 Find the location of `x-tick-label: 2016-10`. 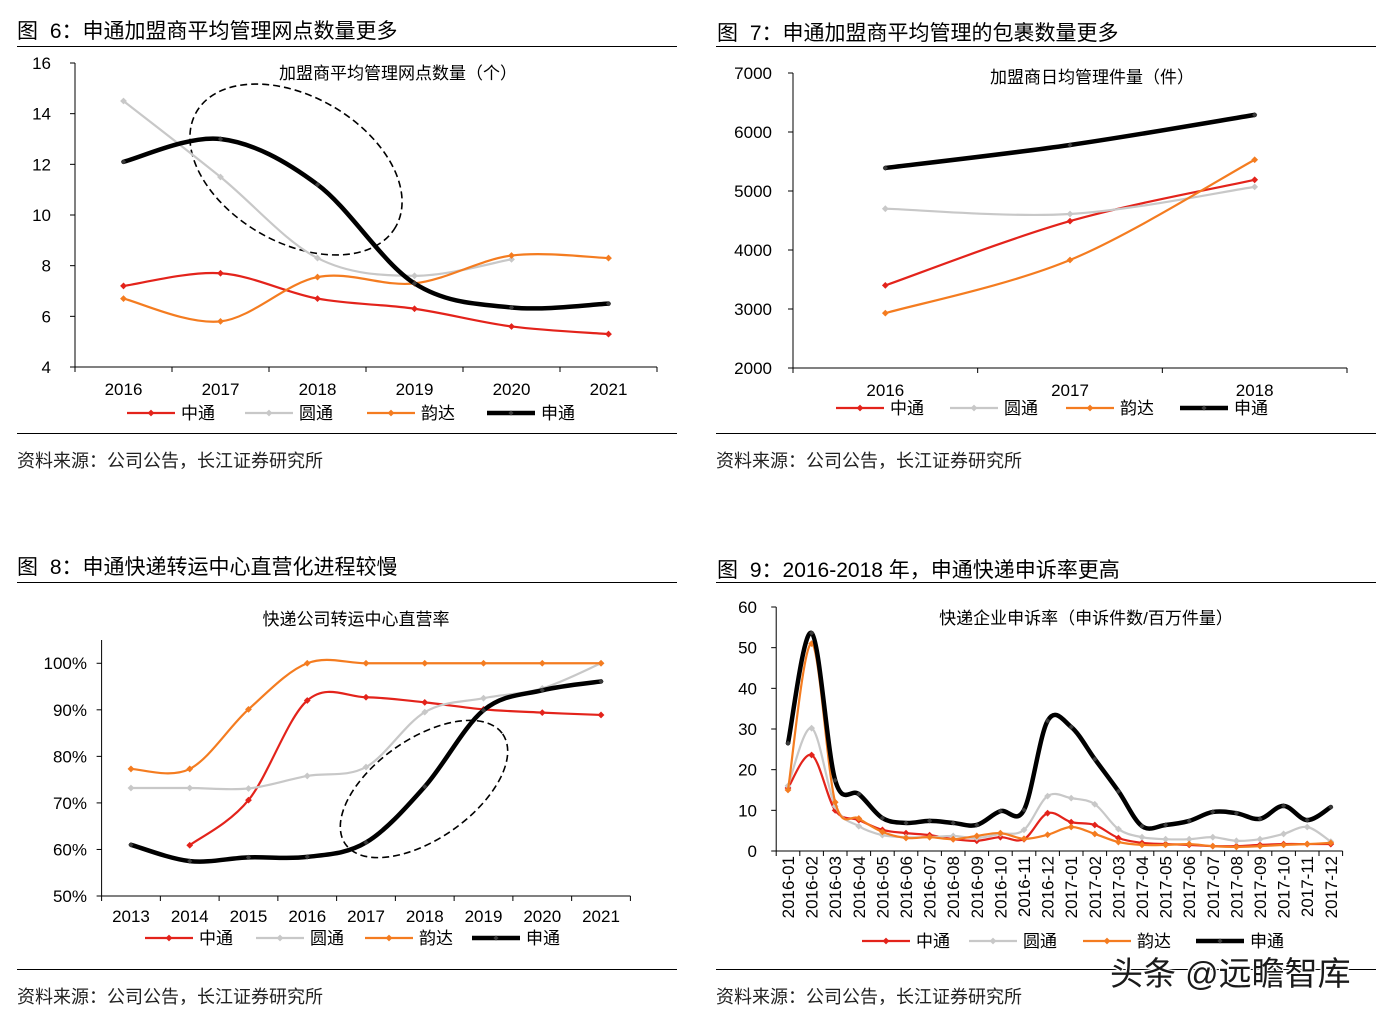

x-tick-label: 2016-10 is located at coordinates (1000, 887).